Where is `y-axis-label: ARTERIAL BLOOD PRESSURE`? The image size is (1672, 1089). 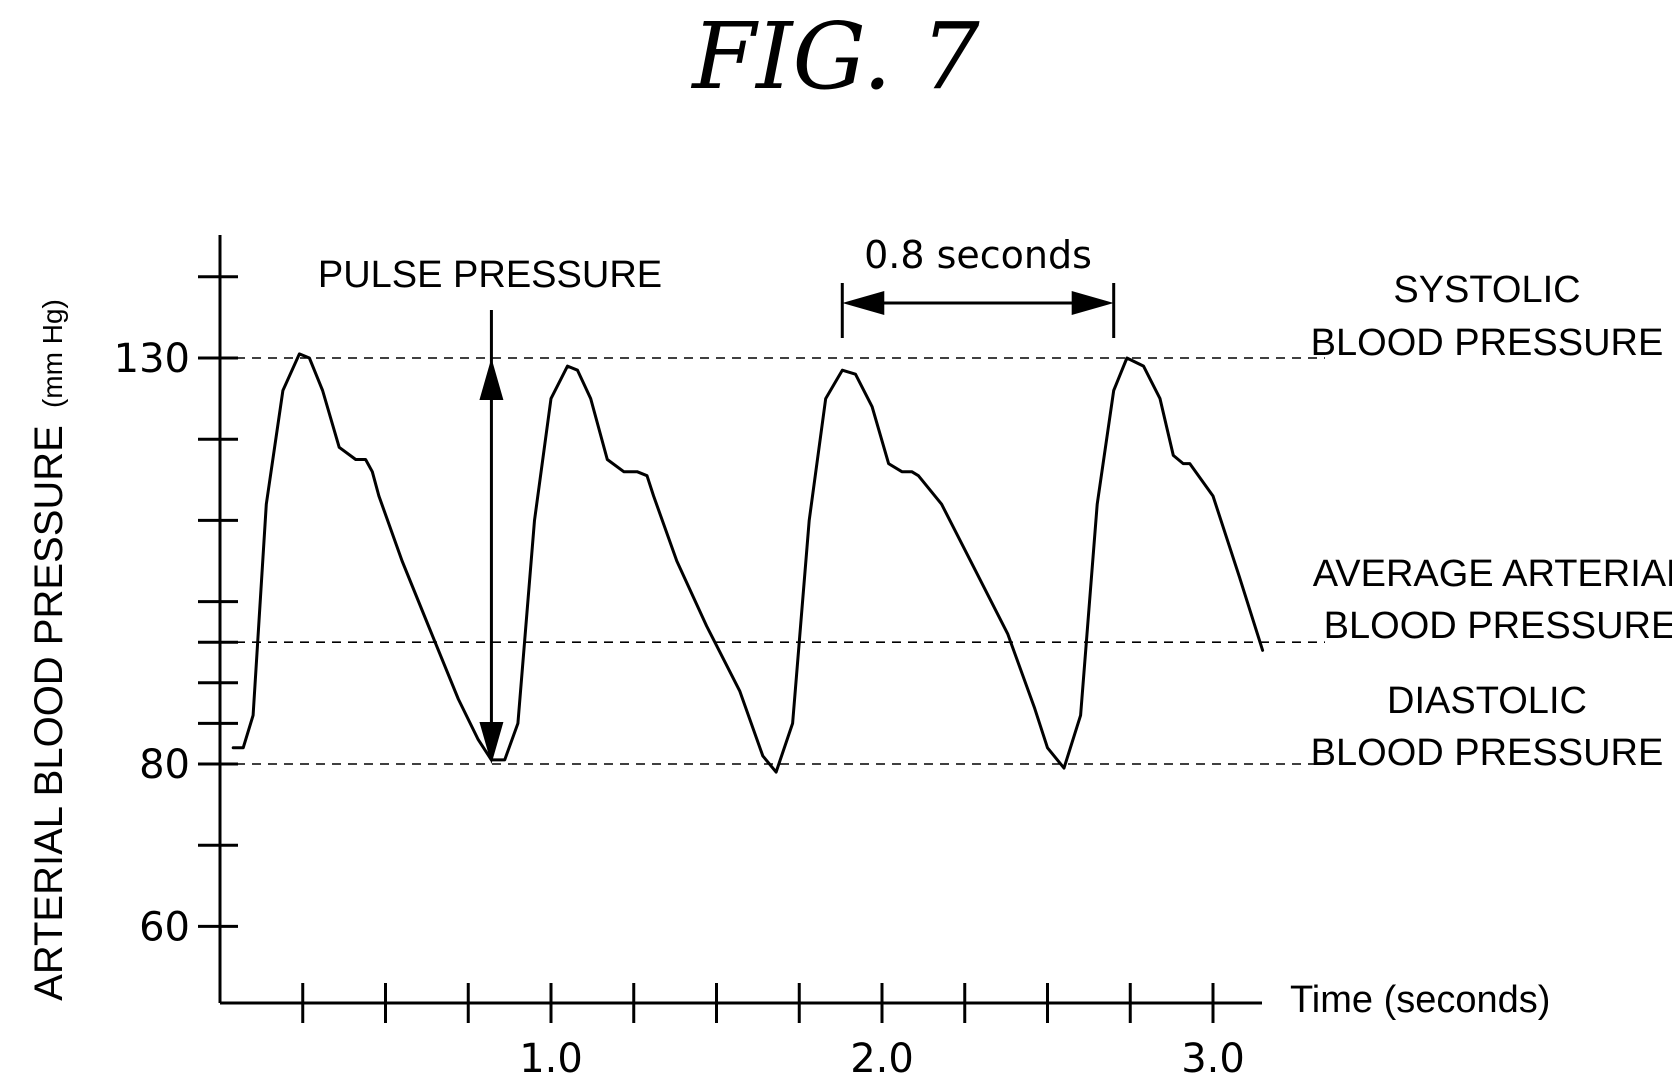 y-axis-label: ARTERIAL BLOOD PRESSURE is located at coordinates (49, 713).